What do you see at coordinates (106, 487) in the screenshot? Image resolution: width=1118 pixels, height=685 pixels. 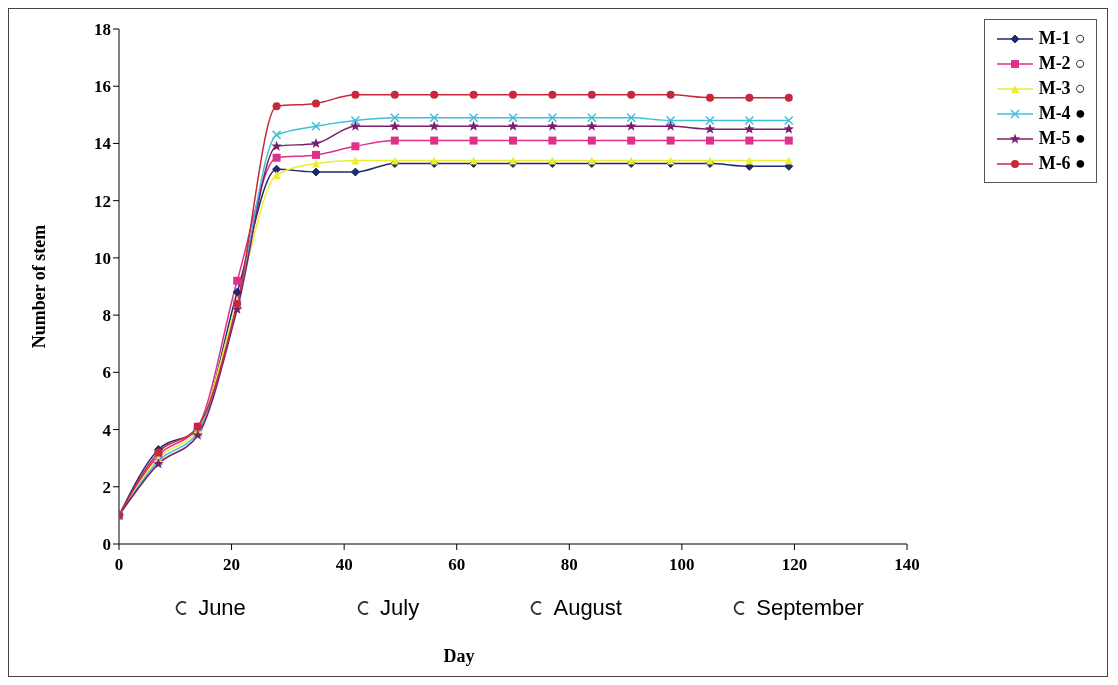 I see `y-tick-label: 2` at bounding box center [106, 487].